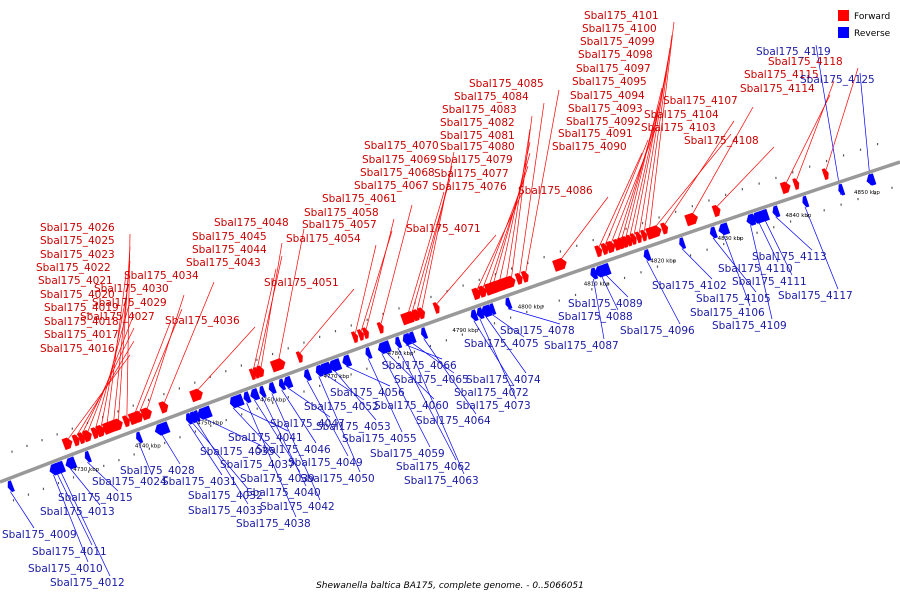 The height and width of the screenshot is (600, 900). Describe the element at coordinates (843, 32) in the screenshot. I see `legend-reverse-swatch` at that location.